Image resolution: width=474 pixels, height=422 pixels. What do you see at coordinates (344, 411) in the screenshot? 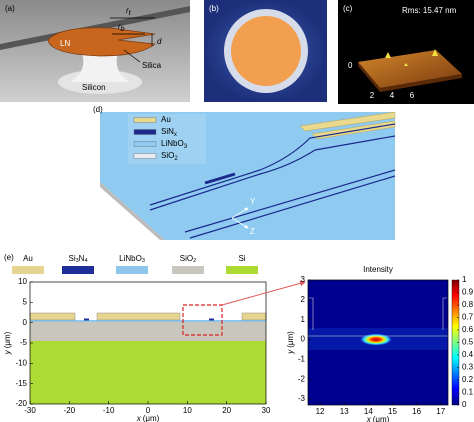
I see `x-tick-label: 13` at bounding box center [344, 411].